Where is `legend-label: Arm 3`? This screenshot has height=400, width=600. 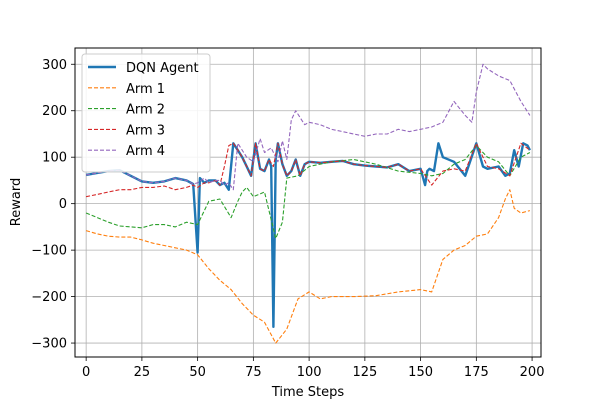
legend-label: Arm 3 is located at coordinates (145, 130).